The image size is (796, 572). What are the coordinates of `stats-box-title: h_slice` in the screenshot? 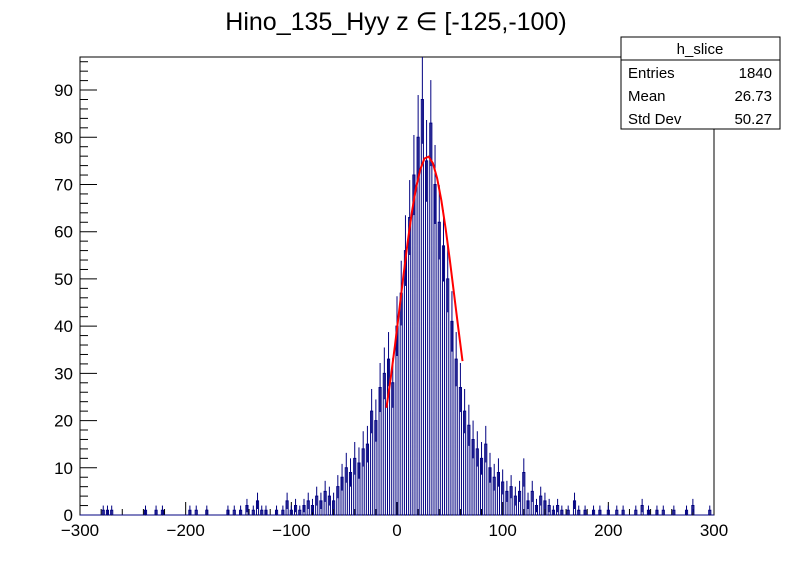 It's located at (700, 49).